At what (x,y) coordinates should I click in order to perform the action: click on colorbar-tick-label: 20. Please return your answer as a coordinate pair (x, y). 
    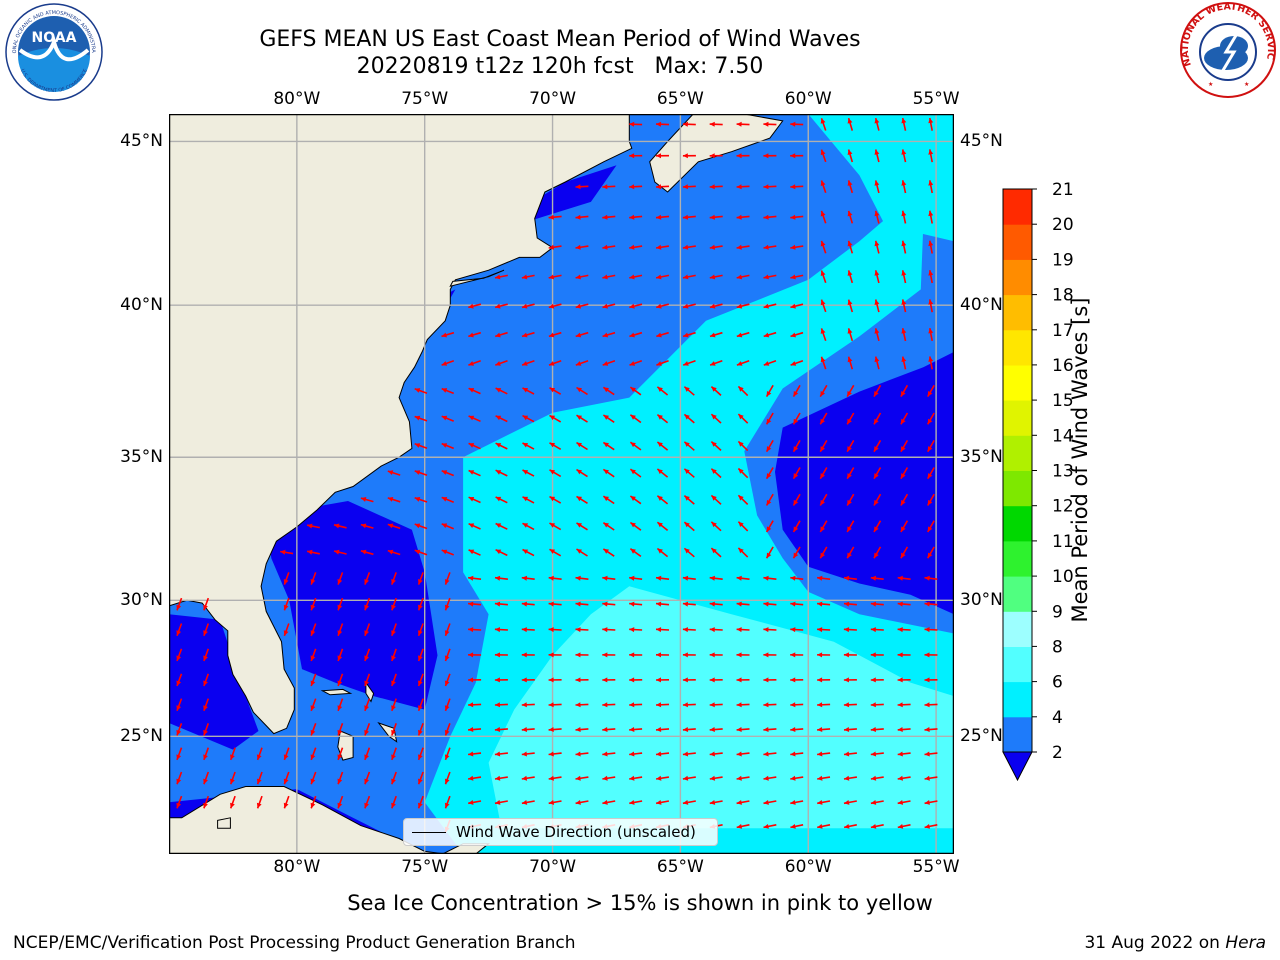
    Looking at the image, I should click on (1063, 225).